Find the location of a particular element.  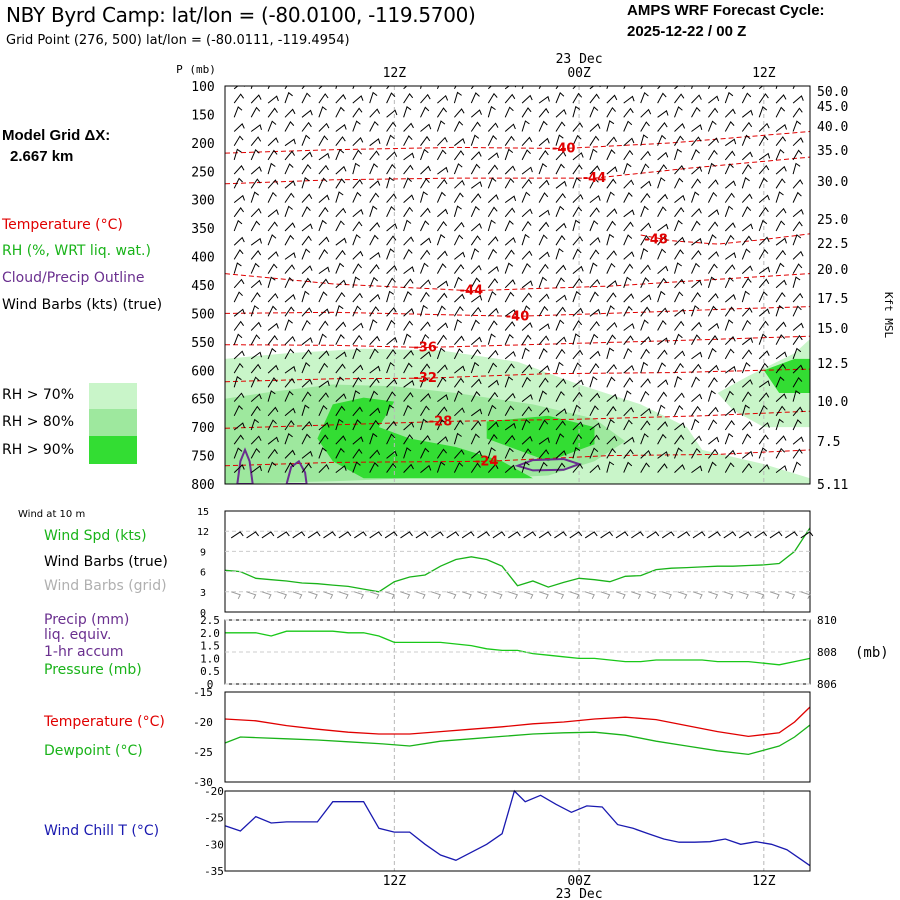

height-tick-label: 5.11 is located at coordinates (832, 485).